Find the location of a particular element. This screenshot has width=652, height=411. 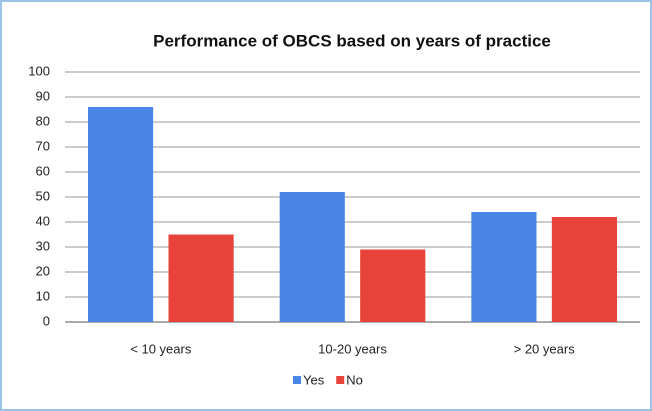

y-tick-label: 60 is located at coordinates (43, 170).